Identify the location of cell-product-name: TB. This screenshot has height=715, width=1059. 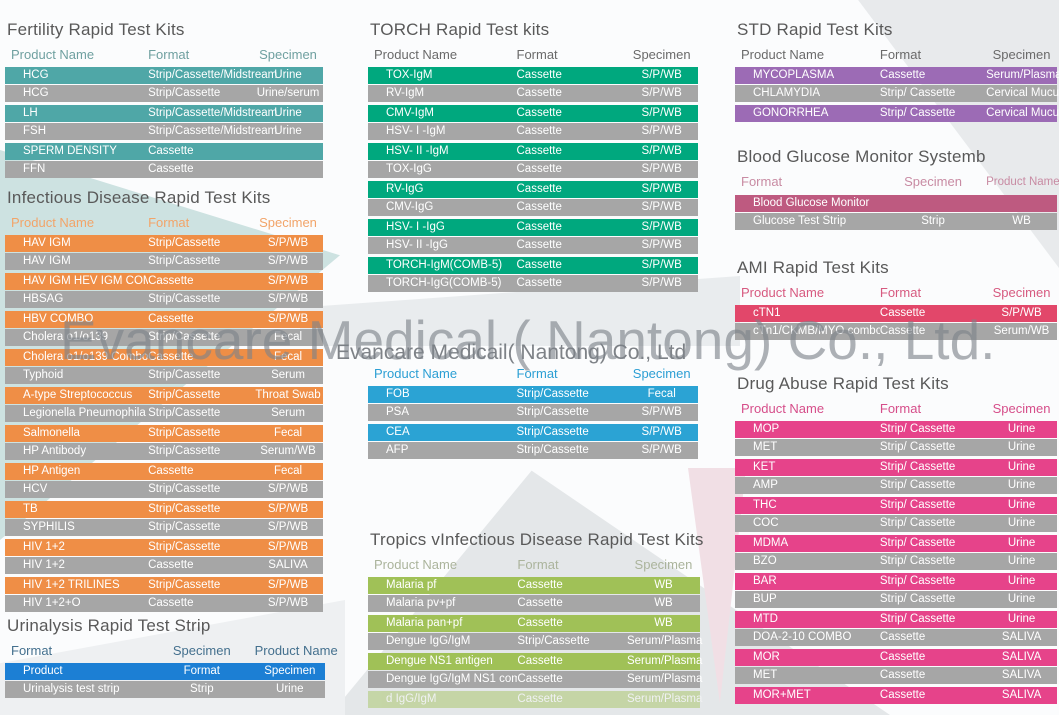
(30, 509).